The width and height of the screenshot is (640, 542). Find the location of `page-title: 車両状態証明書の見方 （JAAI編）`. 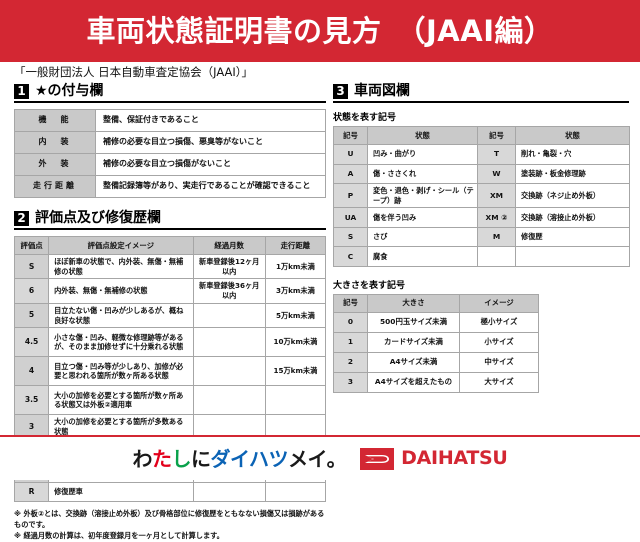

page-title: 車両状態証明書の見方 （JAAI編） is located at coordinates (320, 30).